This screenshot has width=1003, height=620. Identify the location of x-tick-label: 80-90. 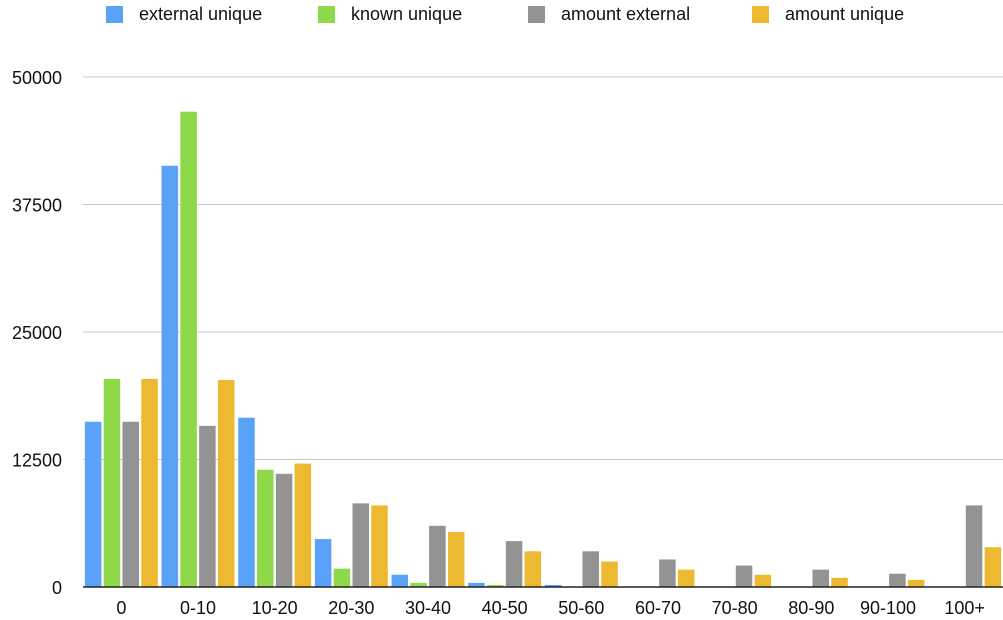
(811, 608).